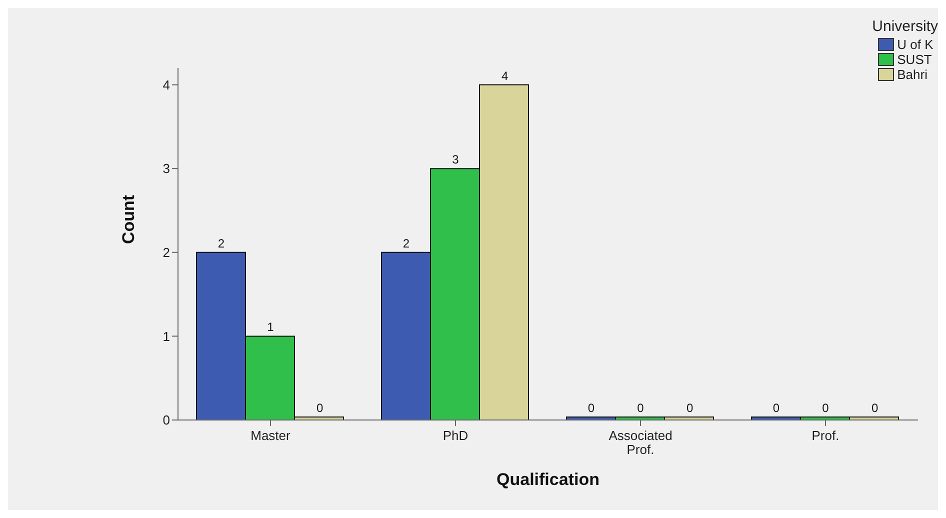  I want to click on x-tick-label: PhD, so click(455, 435).